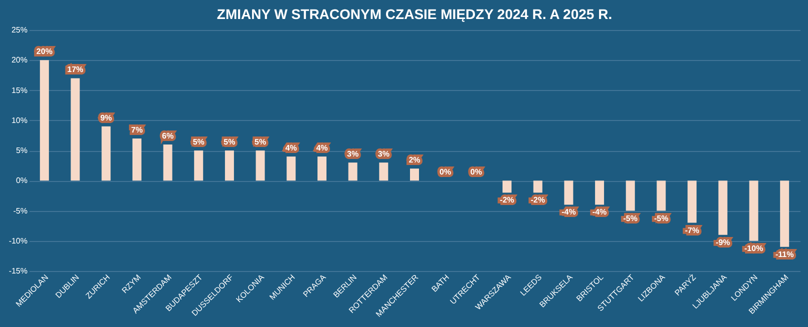  What do you see at coordinates (19, 120) in the screenshot?
I see `y-tick-label: 10%` at bounding box center [19, 120].